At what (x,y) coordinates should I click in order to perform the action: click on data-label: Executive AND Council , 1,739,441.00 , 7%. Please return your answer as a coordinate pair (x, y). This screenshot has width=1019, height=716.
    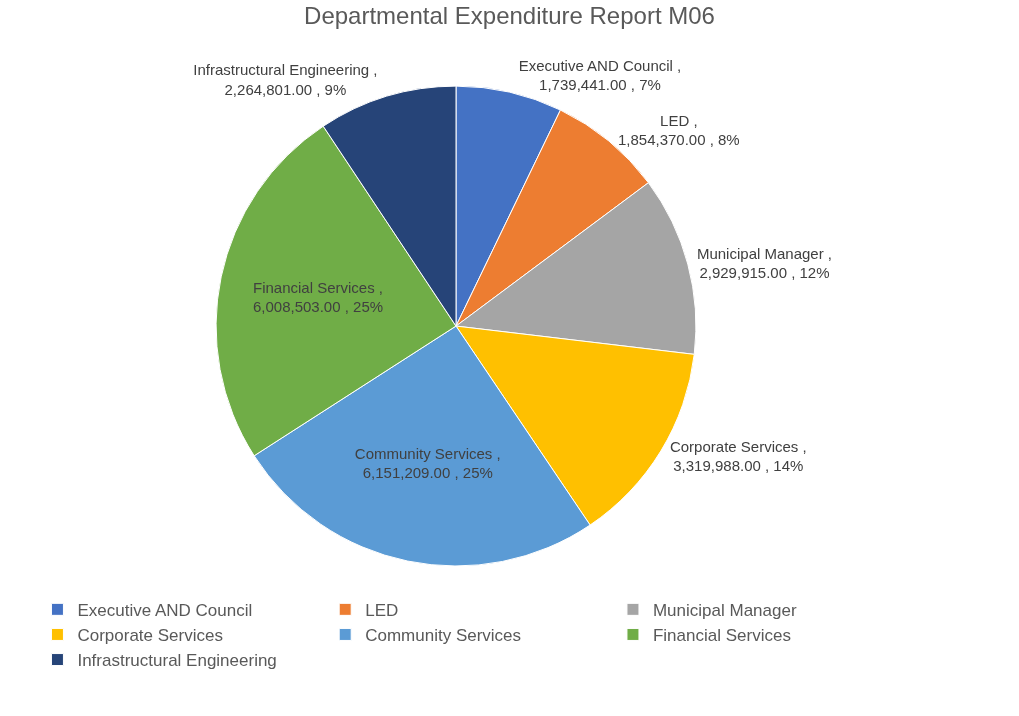
    Looking at the image, I should click on (600, 75).